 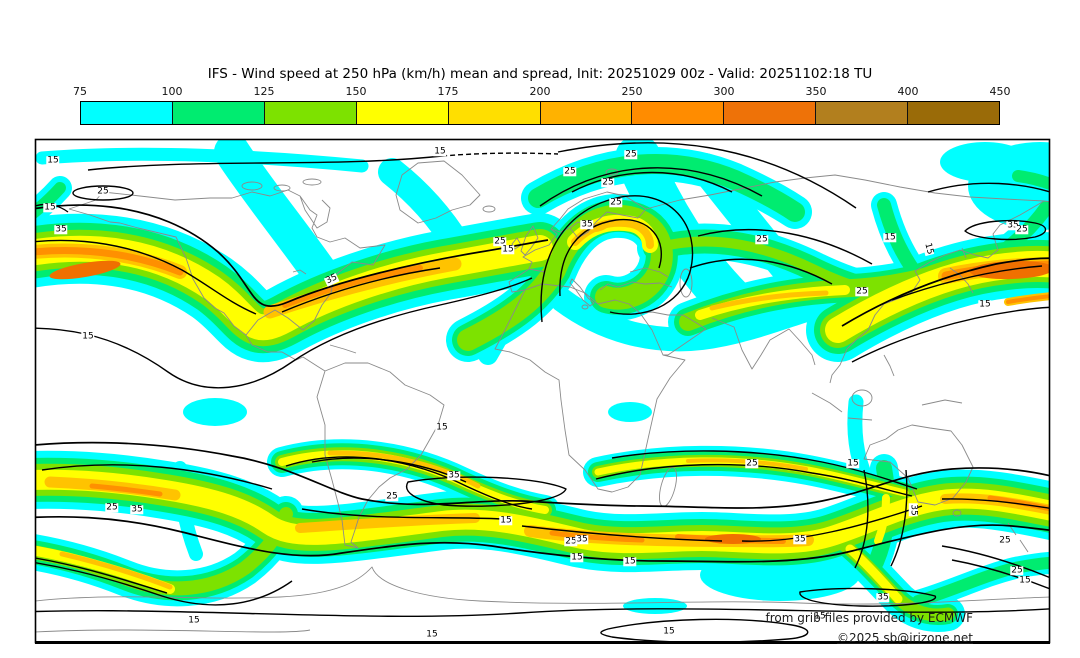 I want to click on colorbar-tick: 350, so click(x=816, y=91).